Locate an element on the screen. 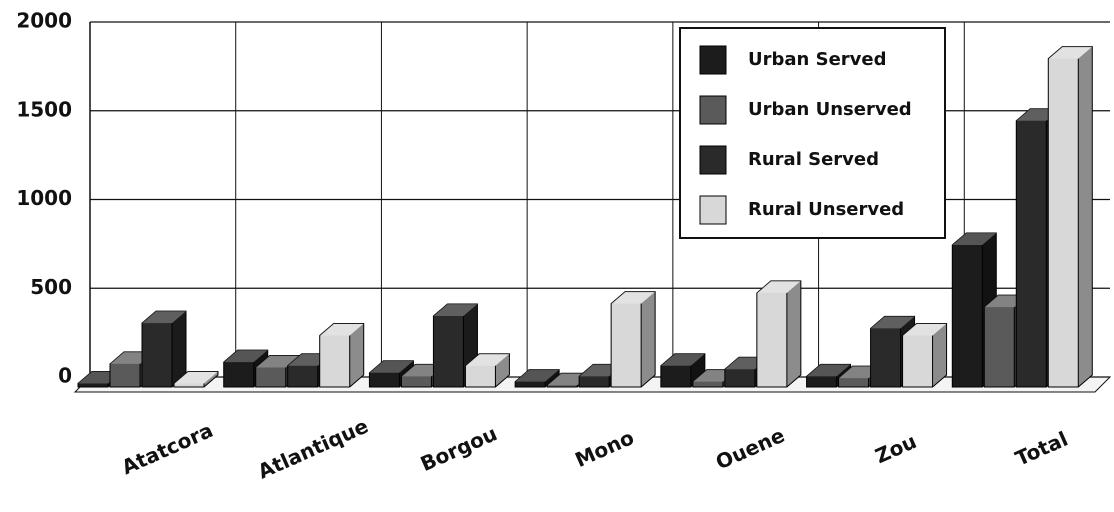 The height and width of the screenshot is (512, 1114). legend-label: Rural Served is located at coordinates (813, 159).